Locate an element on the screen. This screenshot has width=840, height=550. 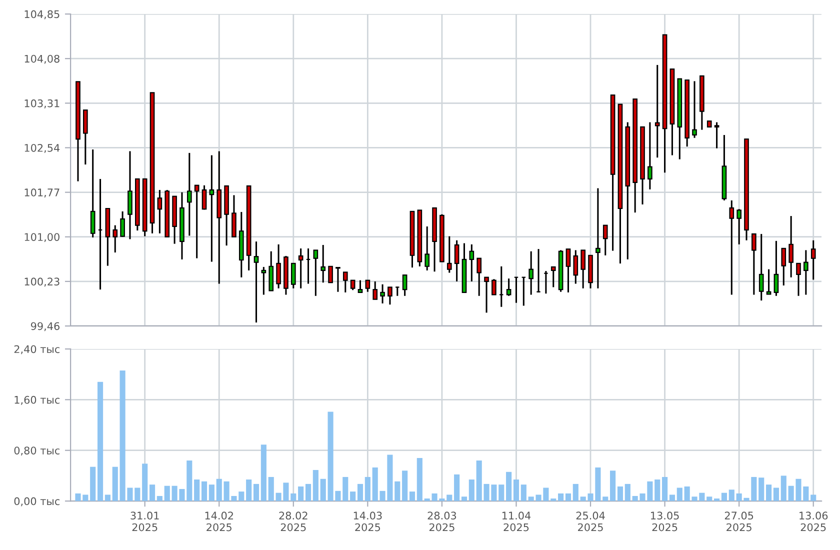
x-tick-label: 11.04 2025 is located at coordinates (516, 522).